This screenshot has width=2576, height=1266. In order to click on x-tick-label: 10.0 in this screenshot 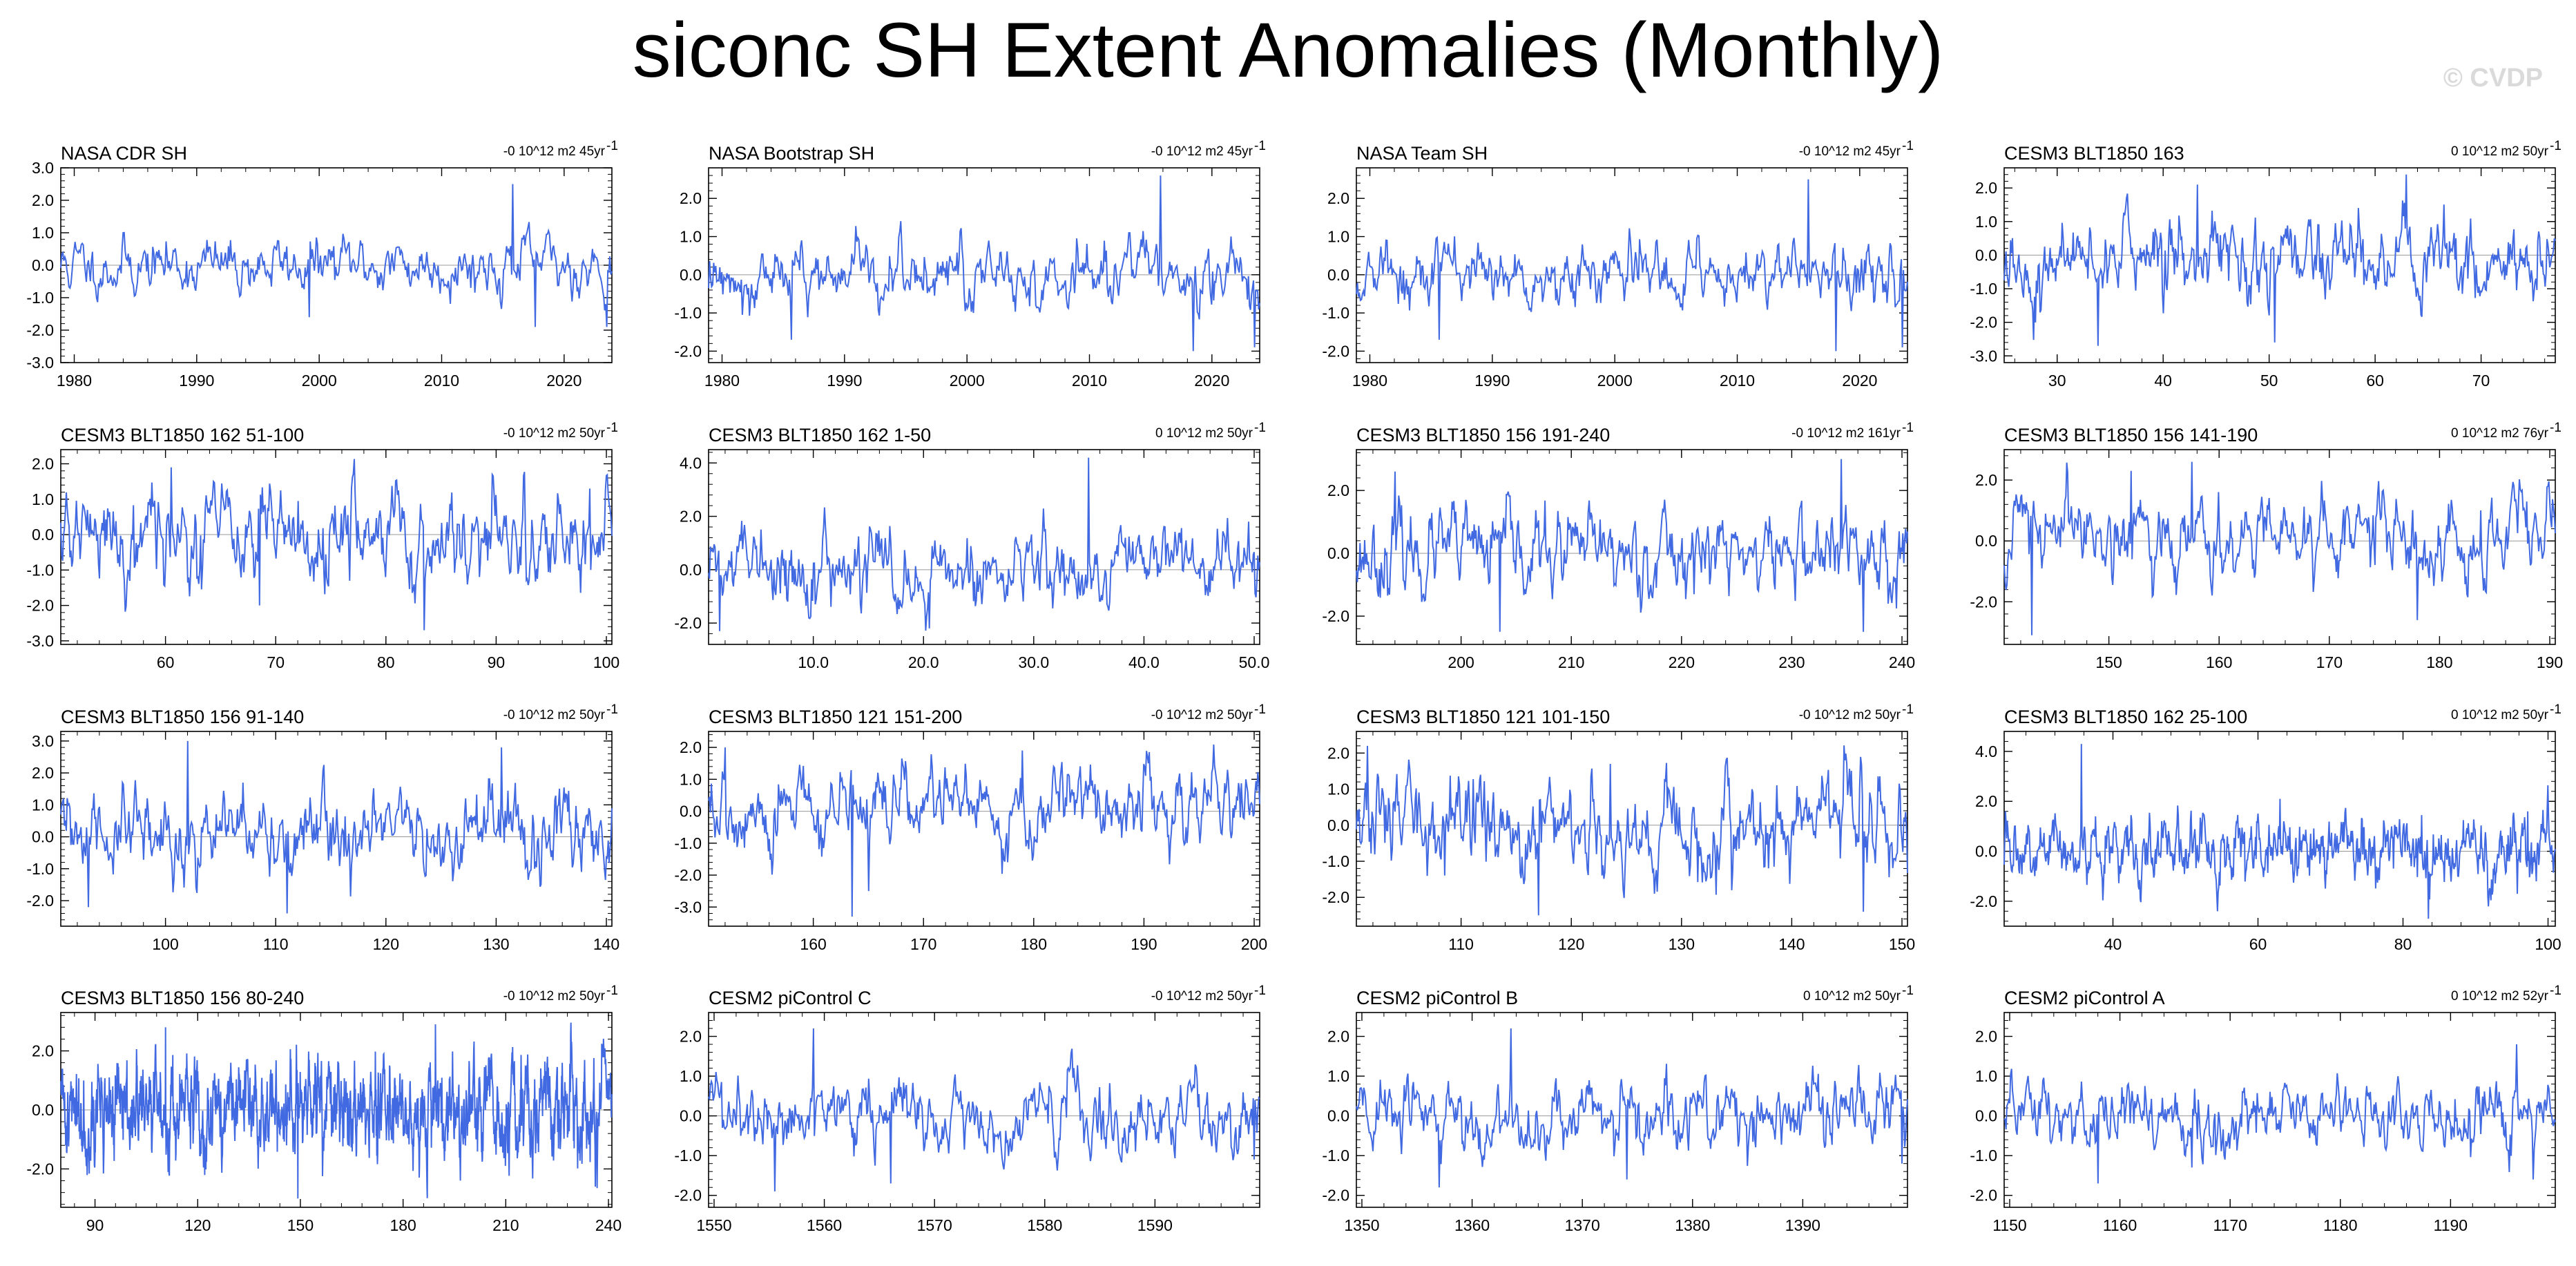, I will do `click(813, 662)`.